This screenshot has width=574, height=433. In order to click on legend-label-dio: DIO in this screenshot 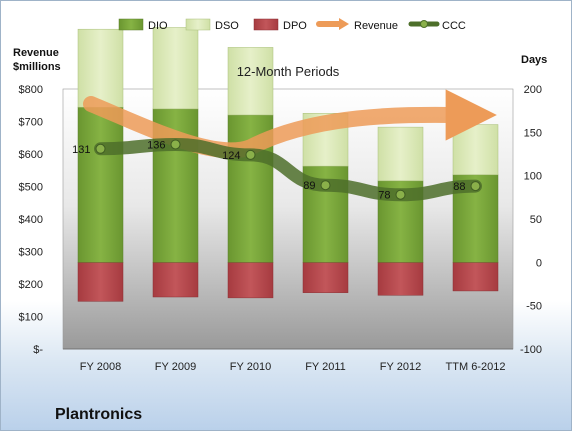, I will do `click(158, 26)`.